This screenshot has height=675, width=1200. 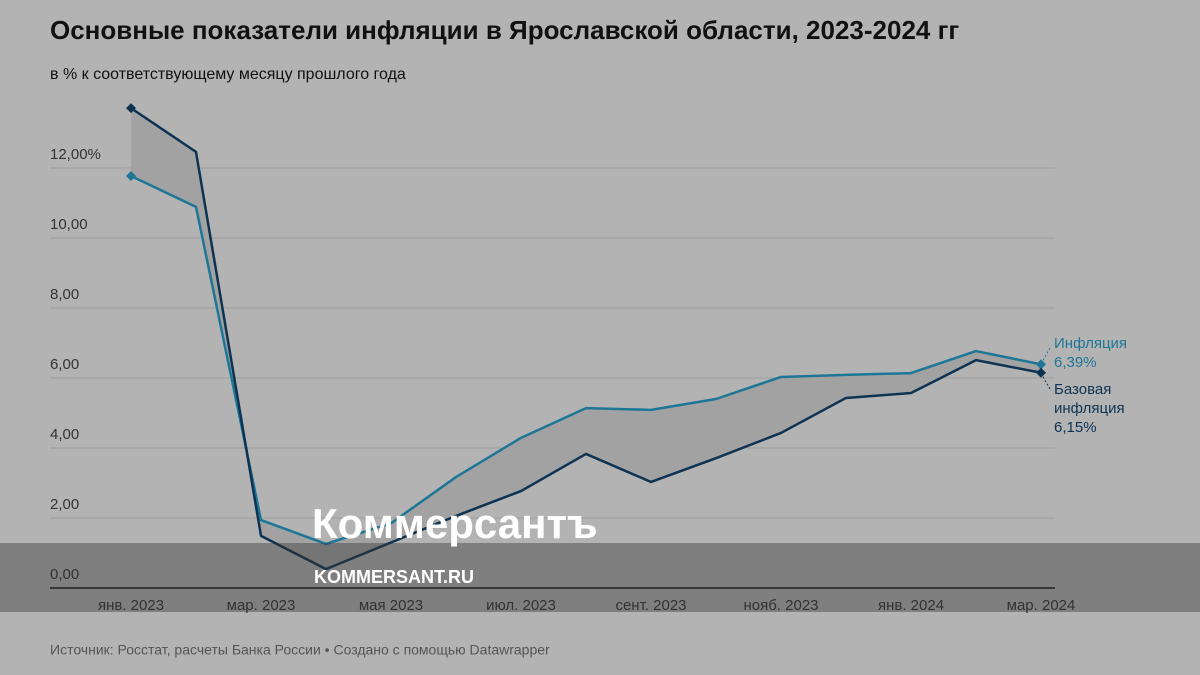 What do you see at coordinates (394, 577) in the screenshot?
I see `watermark-url: KOMMERSANT.RU` at bounding box center [394, 577].